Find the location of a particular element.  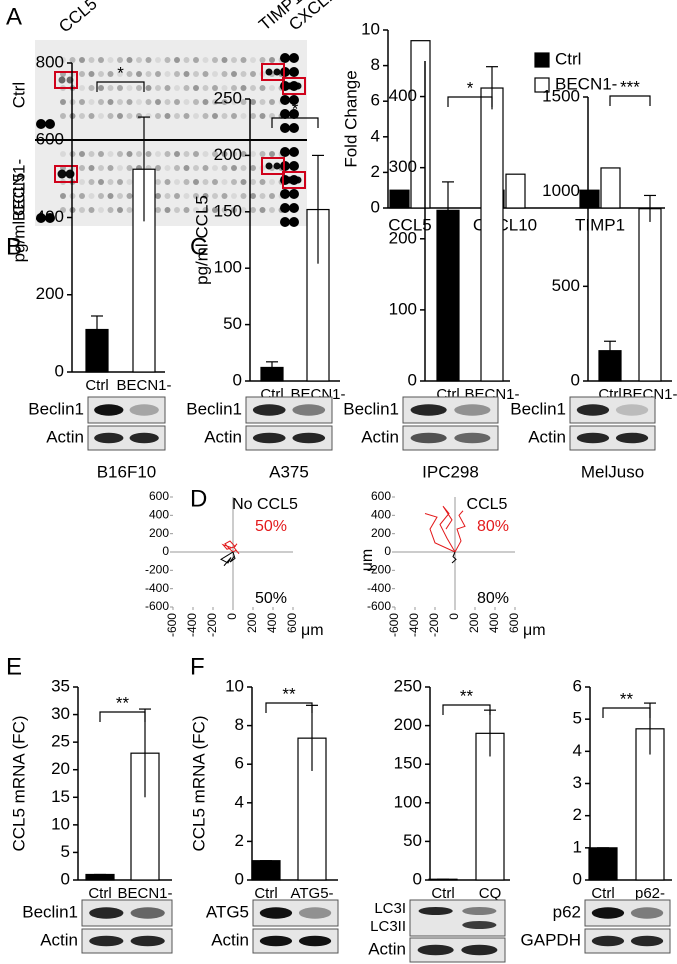

blot-row-label: Beclin1 is located at coordinates (371, 408).